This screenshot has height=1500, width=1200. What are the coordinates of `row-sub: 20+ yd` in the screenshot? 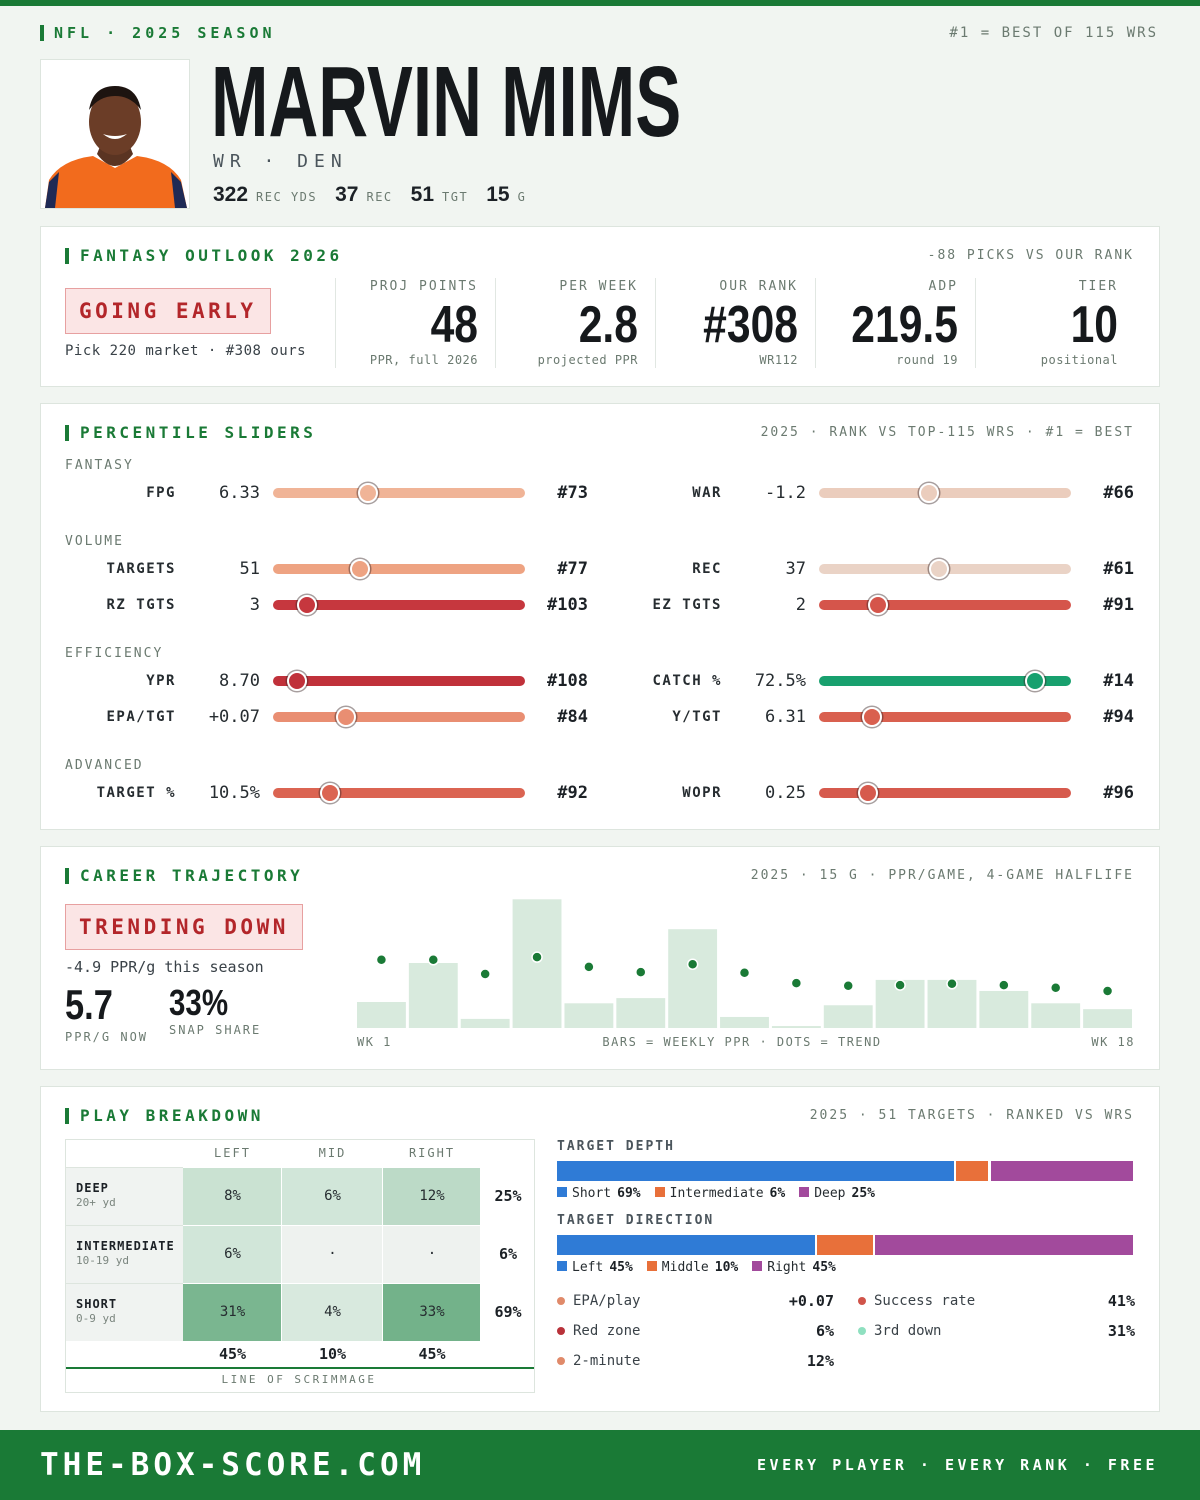 It's located at (96, 1202).